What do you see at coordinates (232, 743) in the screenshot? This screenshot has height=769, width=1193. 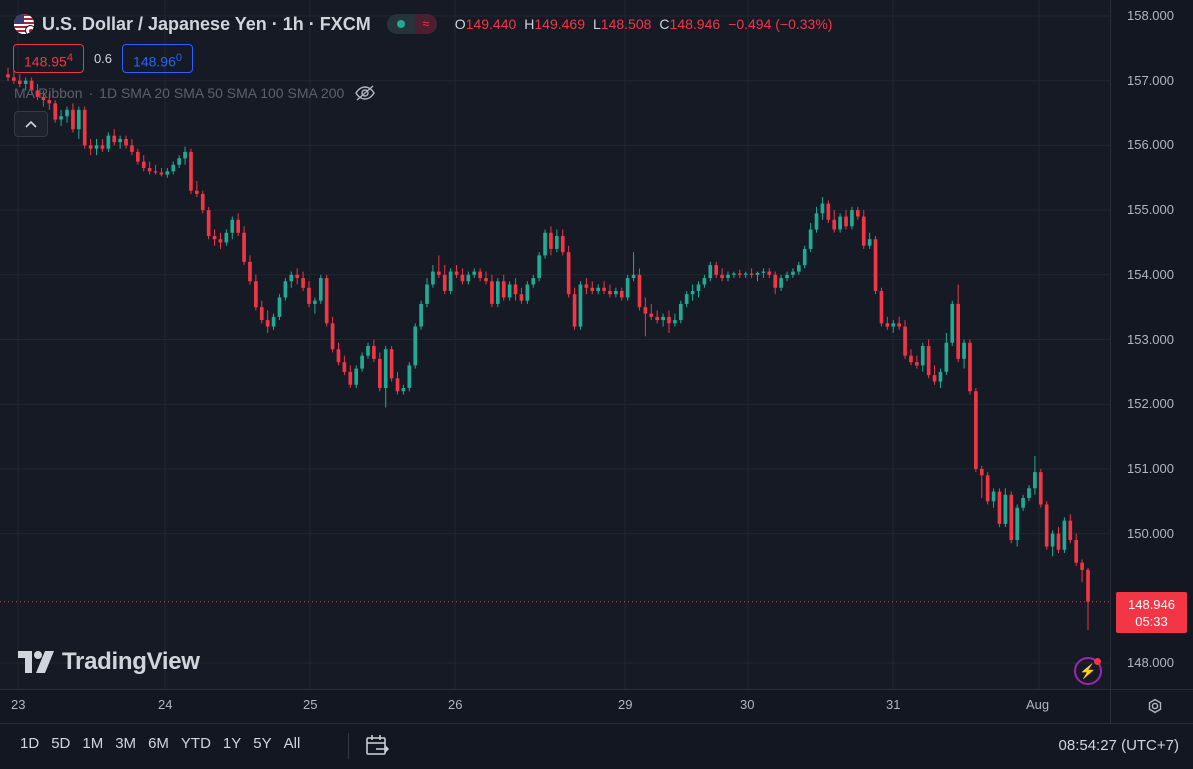 I see `range-button-1y: 1Y` at bounding box center [232, 743].